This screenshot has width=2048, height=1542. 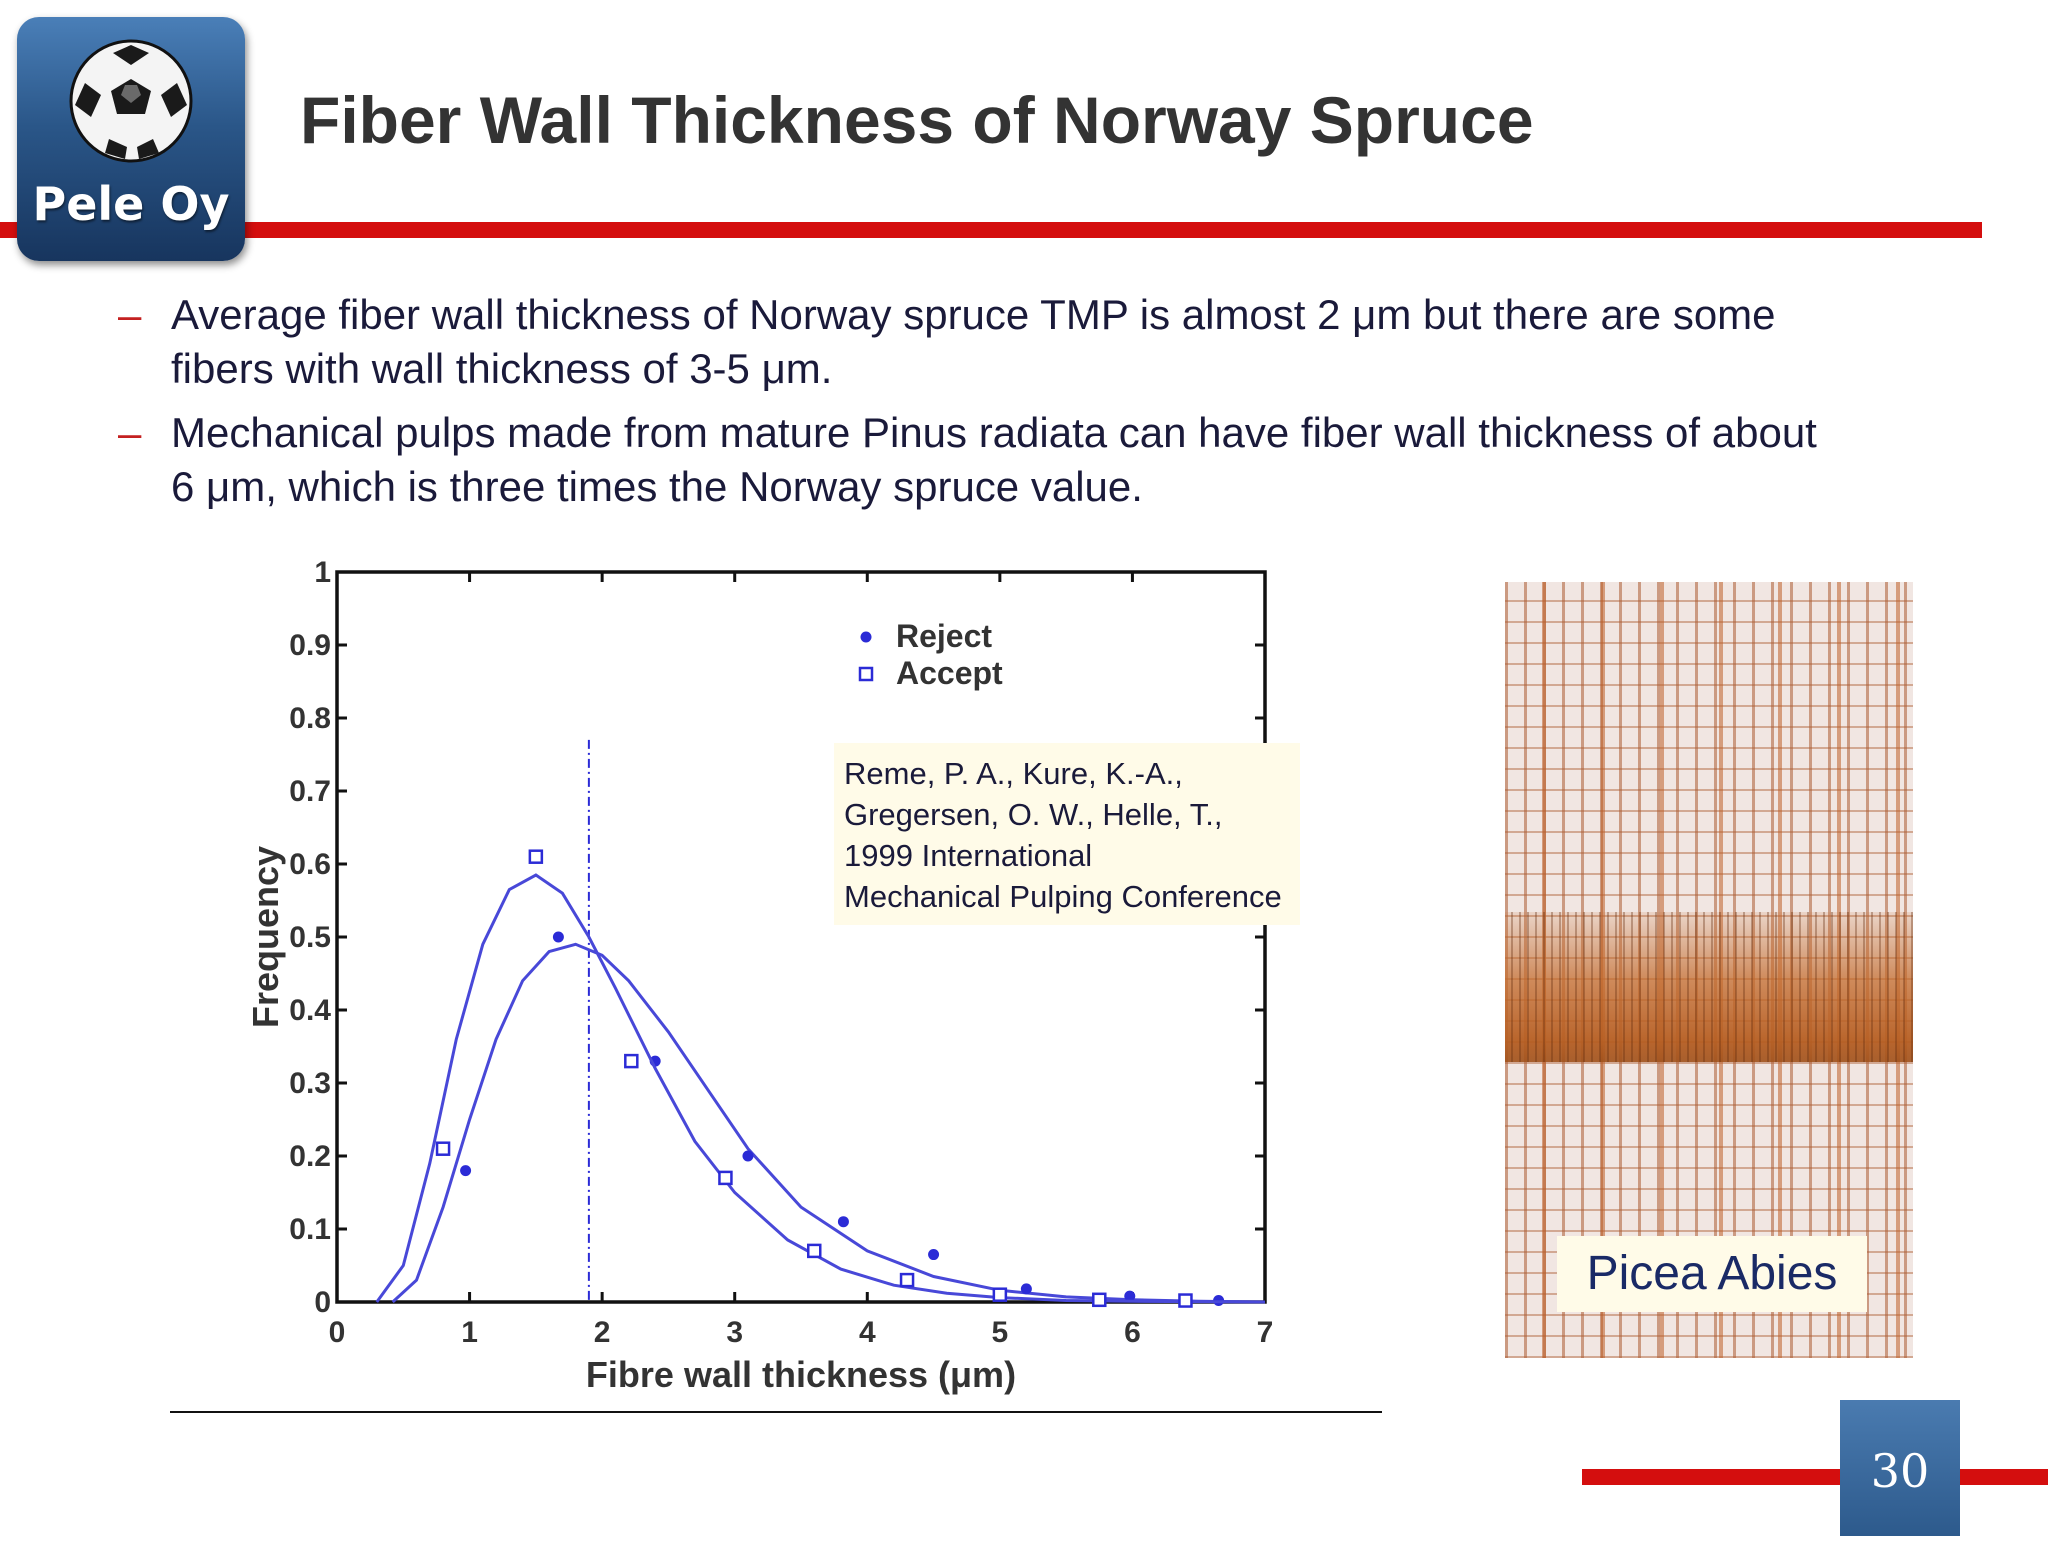 I want to click on page-number: 30, so click(x=1900, y=1468).